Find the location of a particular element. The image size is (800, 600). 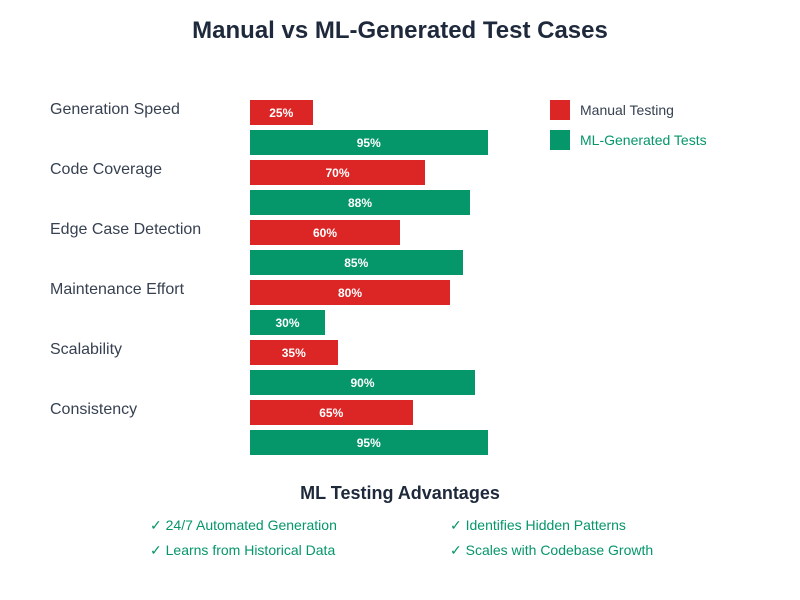

category-label: Scalability is located at coordinates (86, 349).